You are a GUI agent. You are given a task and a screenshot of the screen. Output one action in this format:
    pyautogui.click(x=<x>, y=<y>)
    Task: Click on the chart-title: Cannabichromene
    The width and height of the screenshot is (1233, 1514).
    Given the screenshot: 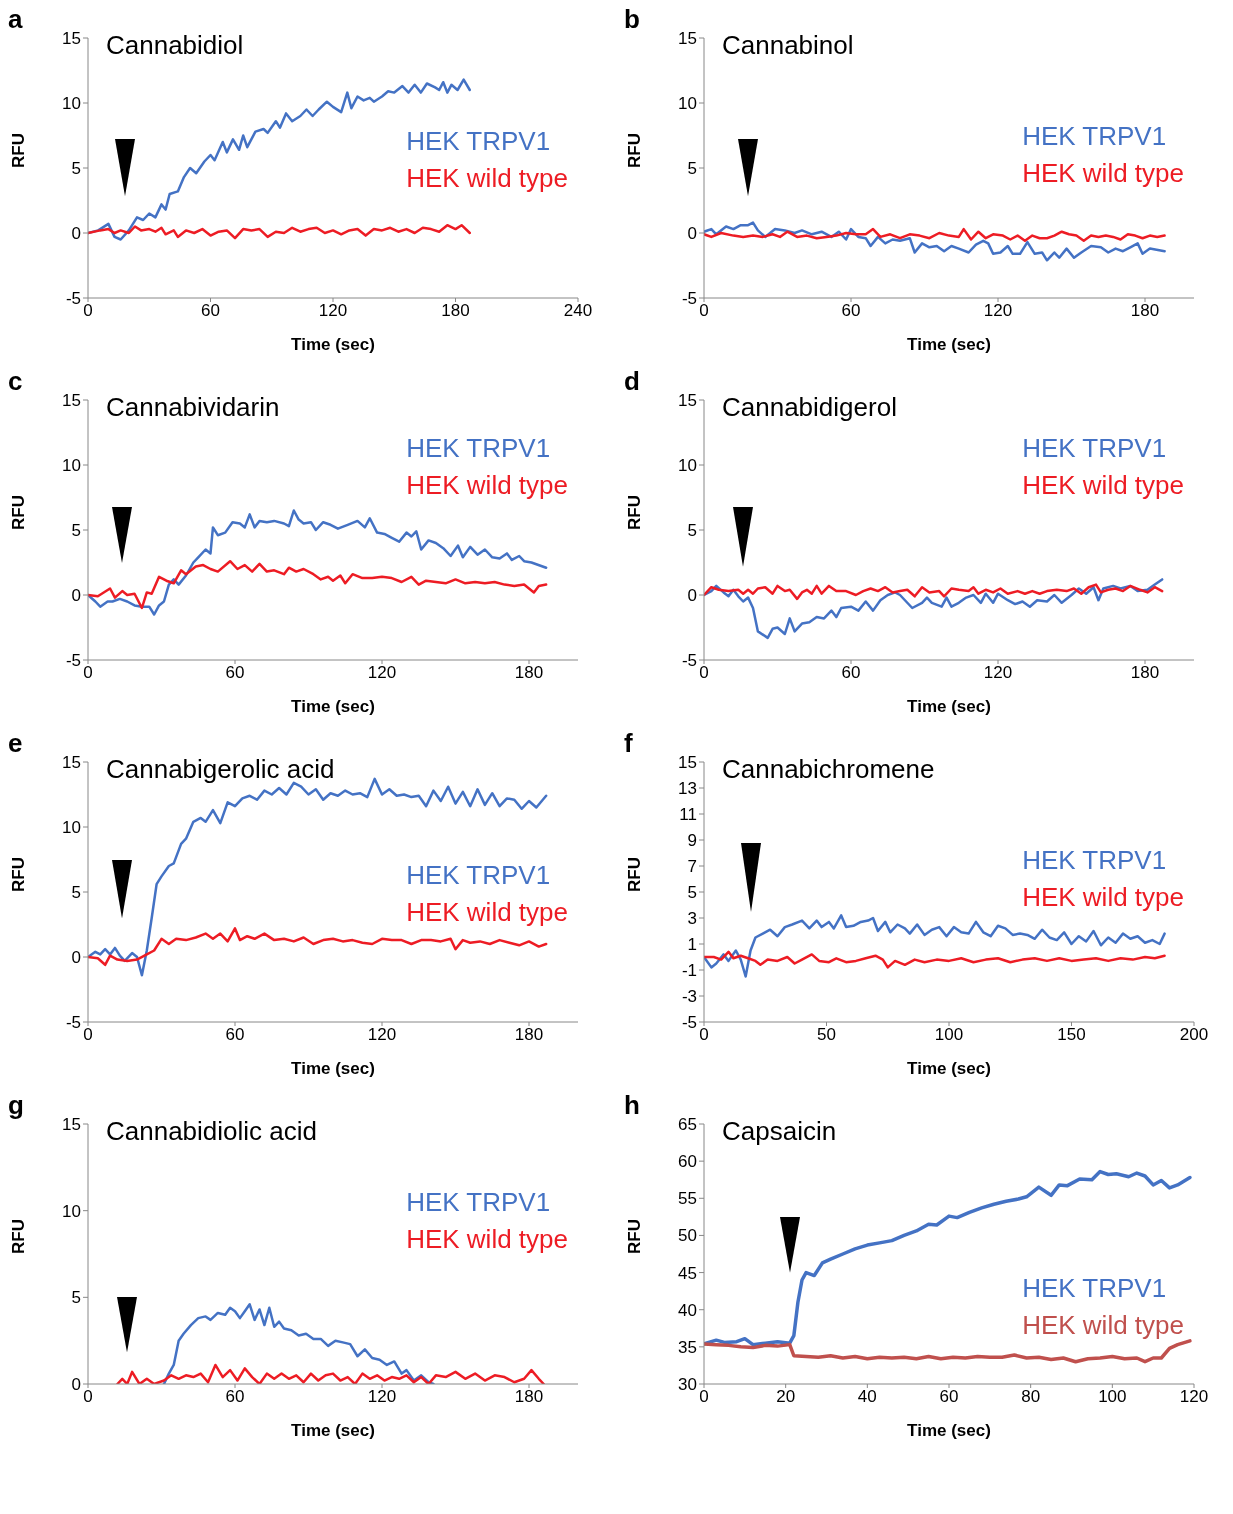 What is the action you would take?
    pyautogui.click(x=828, y=769)
    